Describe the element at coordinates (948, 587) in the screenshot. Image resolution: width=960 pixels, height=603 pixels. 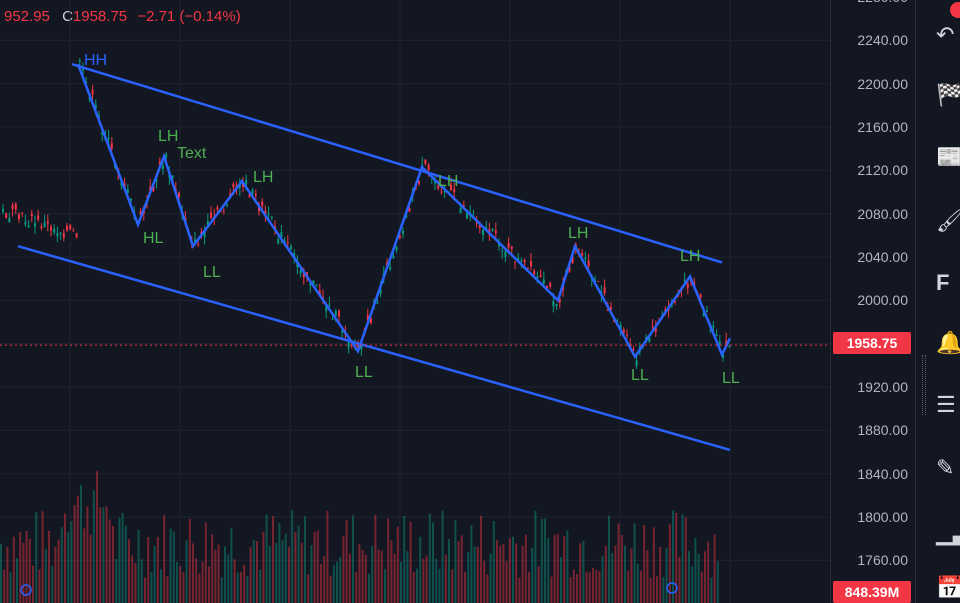
I see `calendar-icon: 📅` at that location.